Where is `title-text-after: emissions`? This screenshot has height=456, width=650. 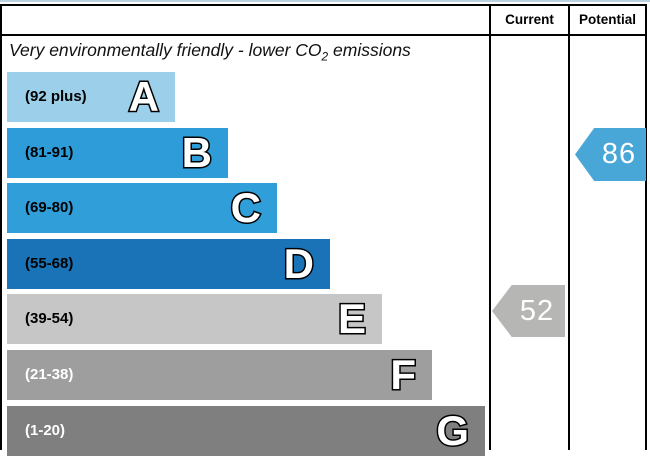 title-text-after: emissions is located at coordinates (369, 50).